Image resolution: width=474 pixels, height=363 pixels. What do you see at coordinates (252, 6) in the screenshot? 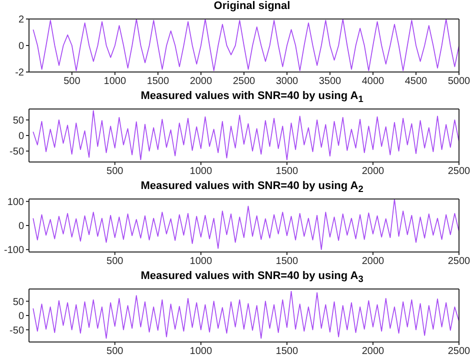
I see `chart-title: Original signal` at bounding box center [252, 6].